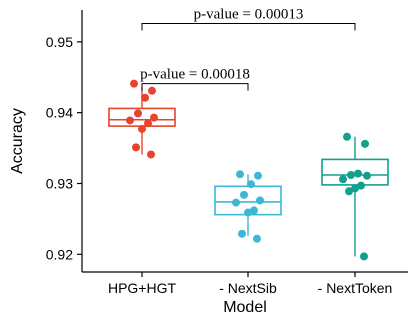 This screenshot has height=325, width=417. I want to click on x-tick-label: HPG+HGT, so click(142, 288).